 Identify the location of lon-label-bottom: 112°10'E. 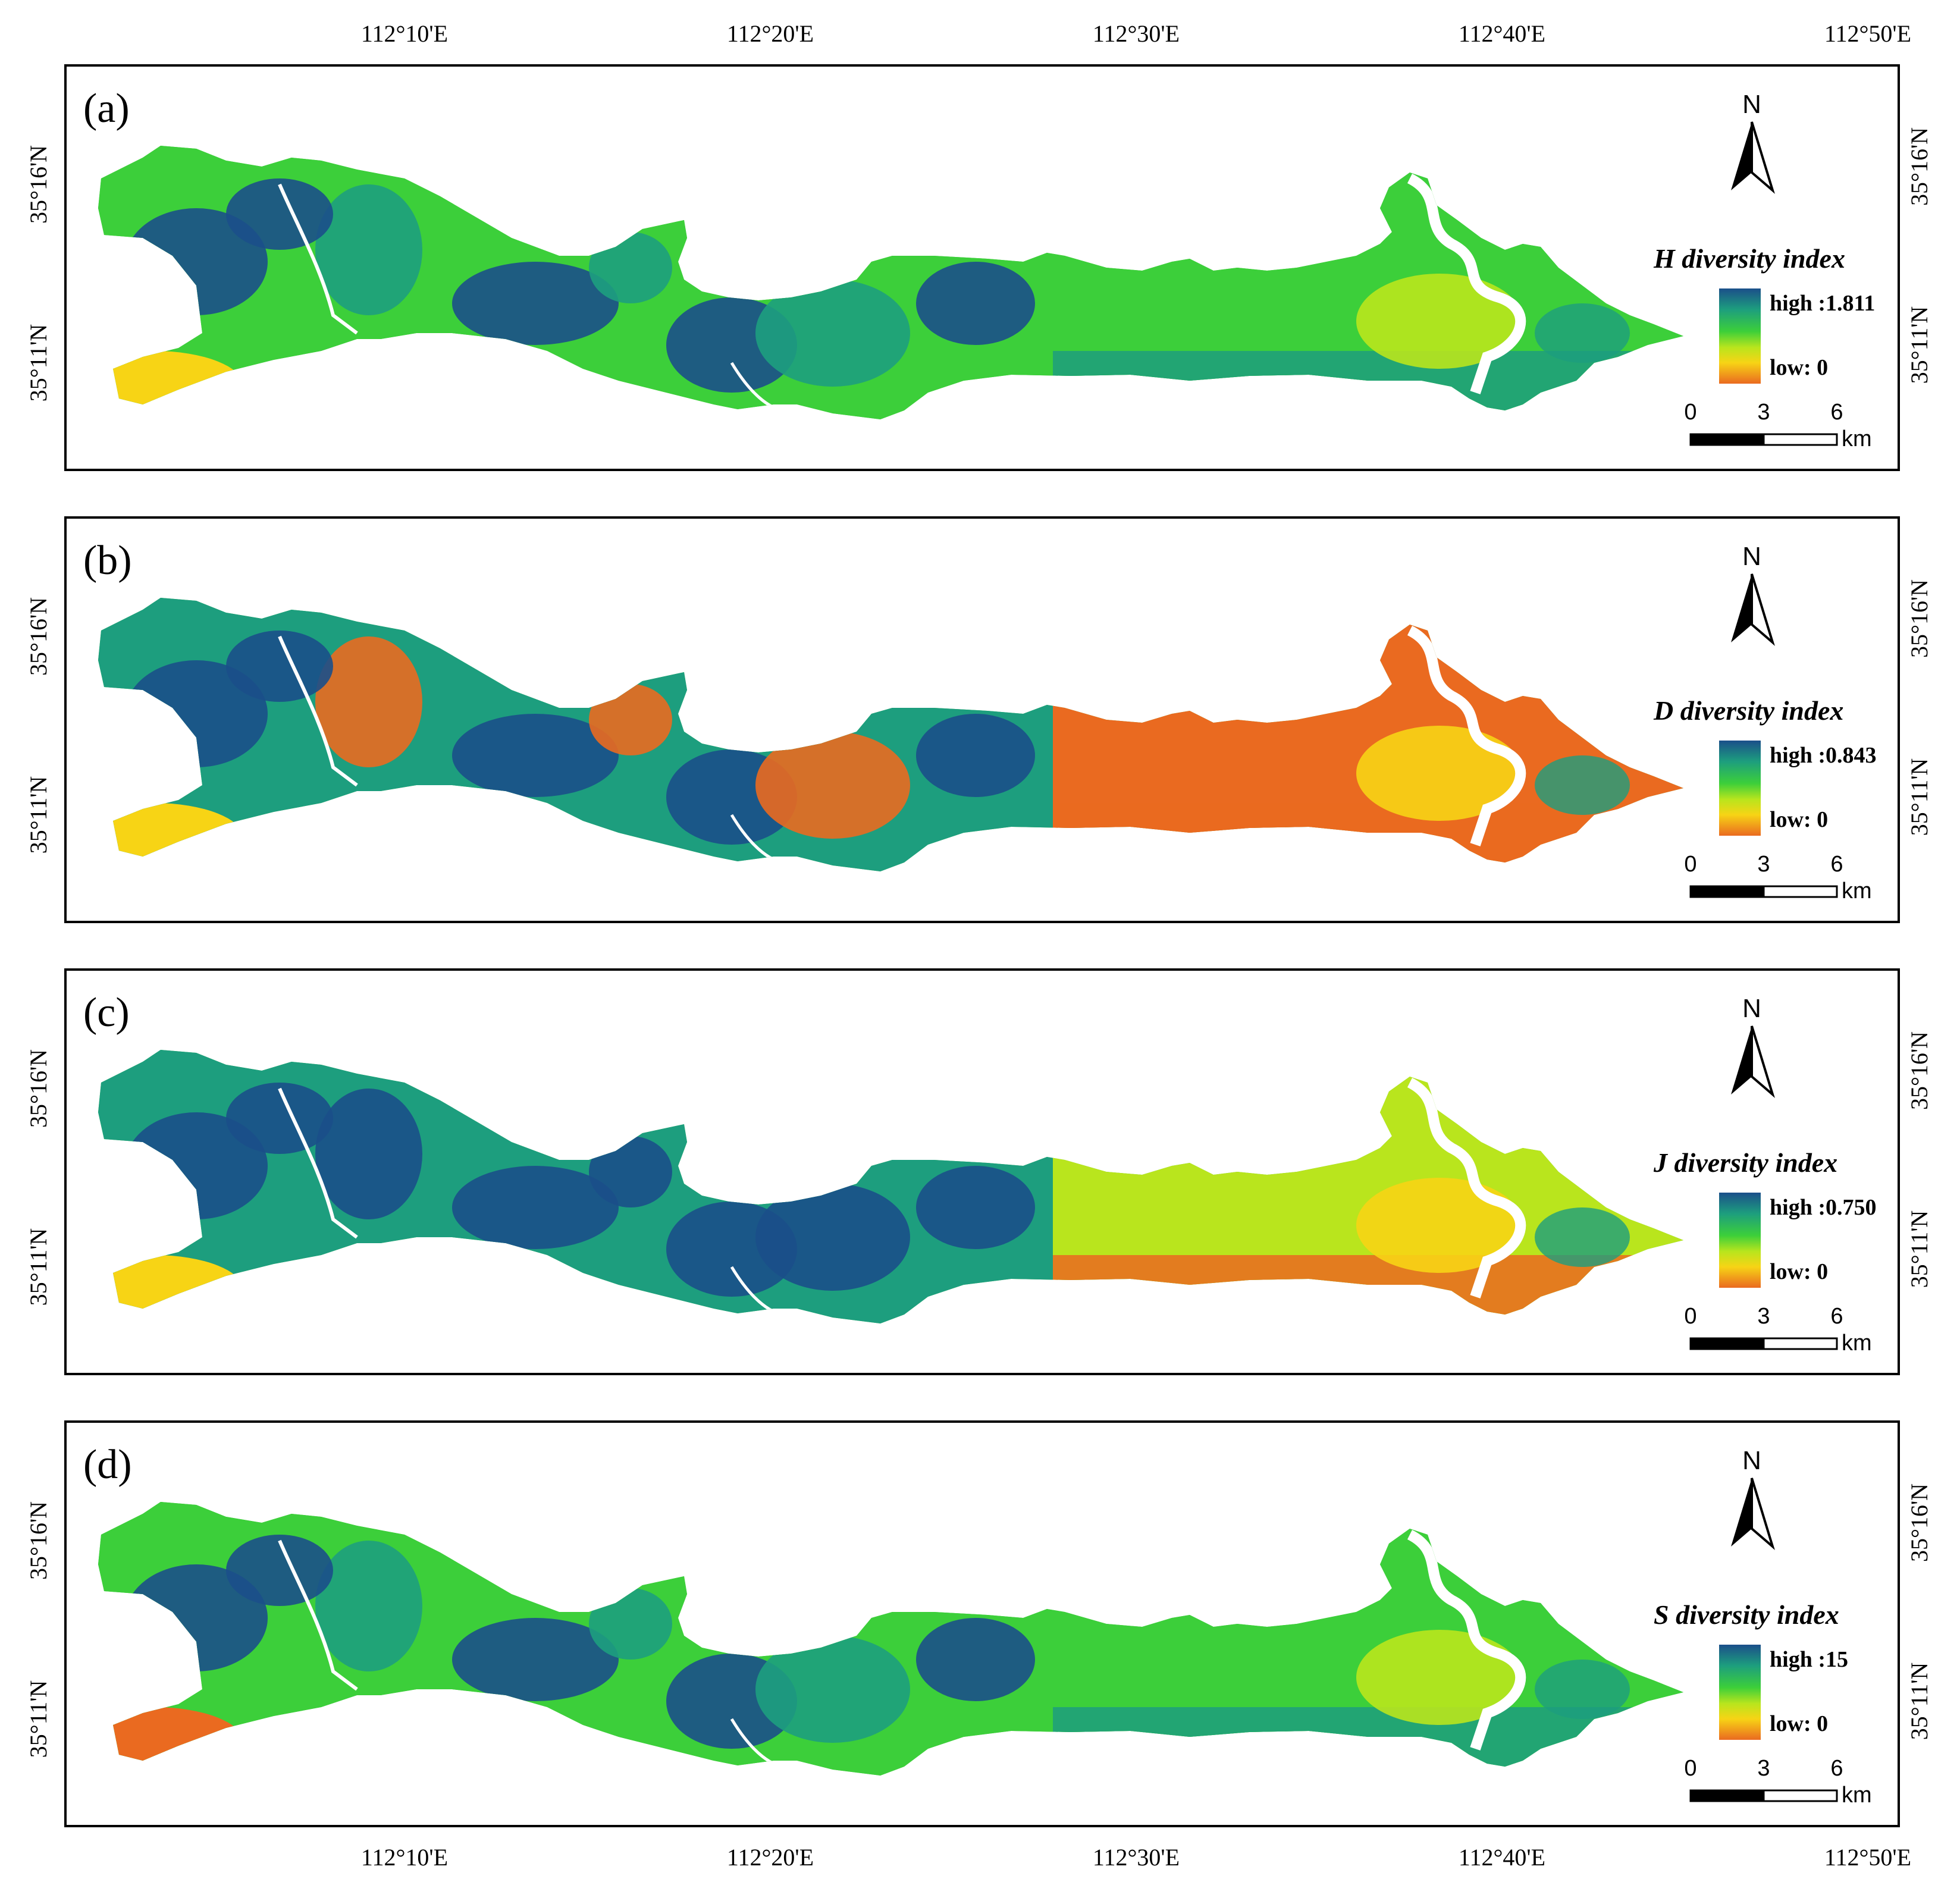
(404, 1858).